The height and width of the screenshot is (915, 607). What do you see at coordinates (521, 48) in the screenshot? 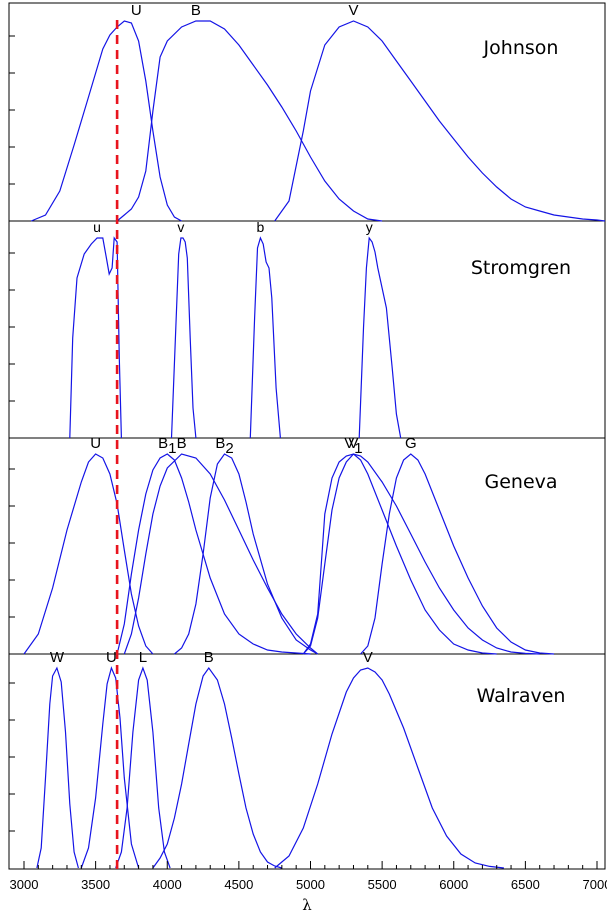
I see `panel-title: Johnson` at bounding box center [521, 48].